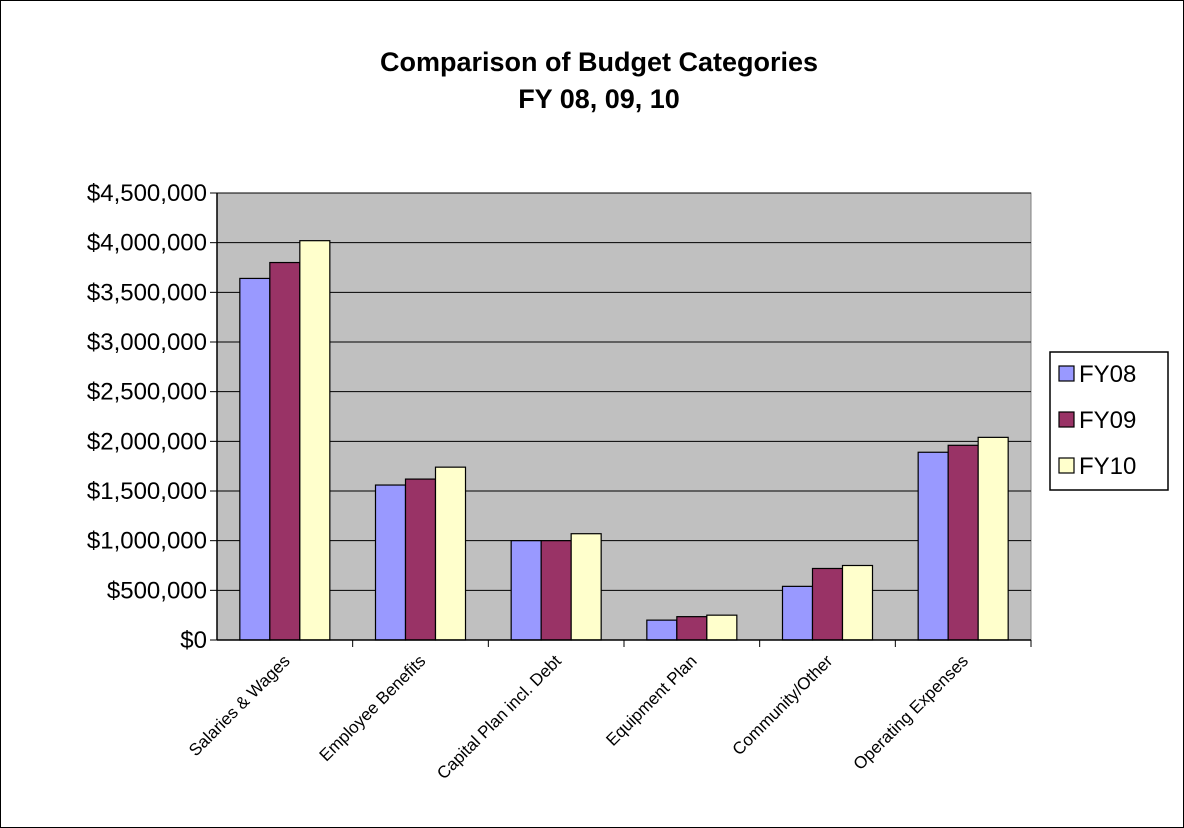 Image resolution: width=1184 pixels, height=828 pixels. I want to click on legend-swatch-fy08, so click(1066, 373).